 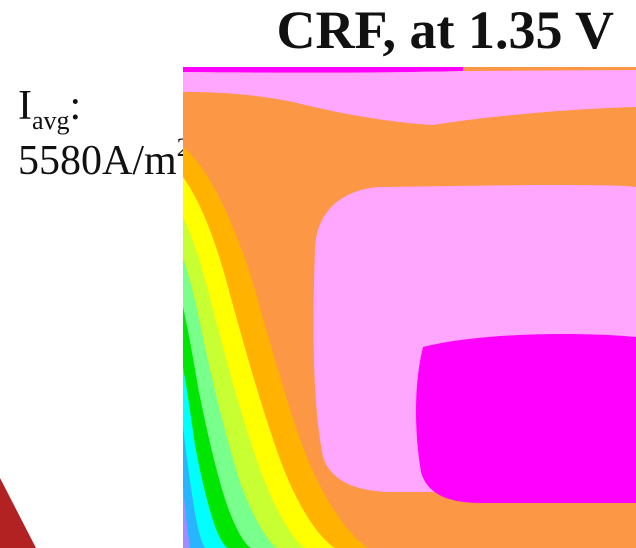 What do you see at coordinates (194, 487) in the screenshot?
I see `contour-band-sky-blue` at bounding box center [194, 487].